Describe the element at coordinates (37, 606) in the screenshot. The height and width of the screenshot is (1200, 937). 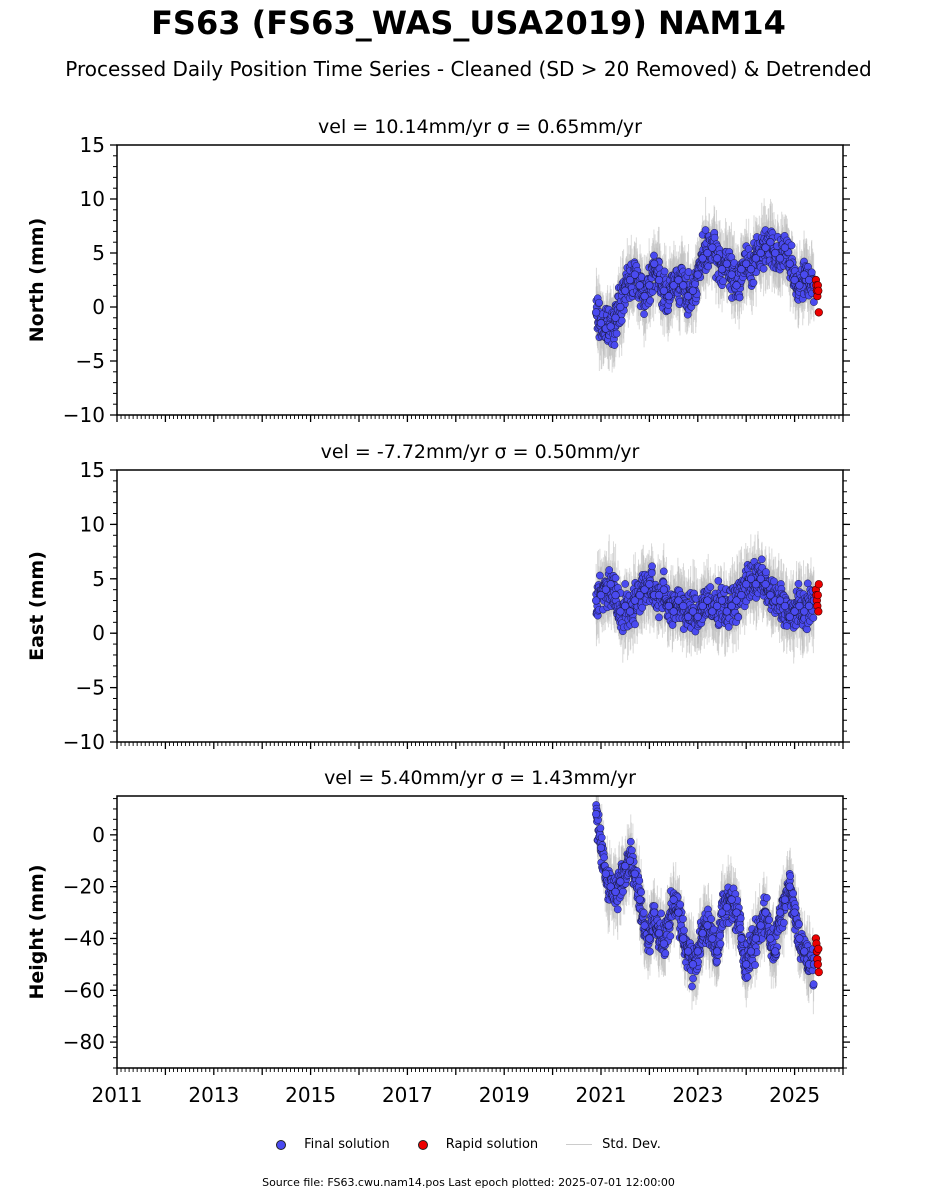
I see `y-axis-label: East (mm)` at that location.